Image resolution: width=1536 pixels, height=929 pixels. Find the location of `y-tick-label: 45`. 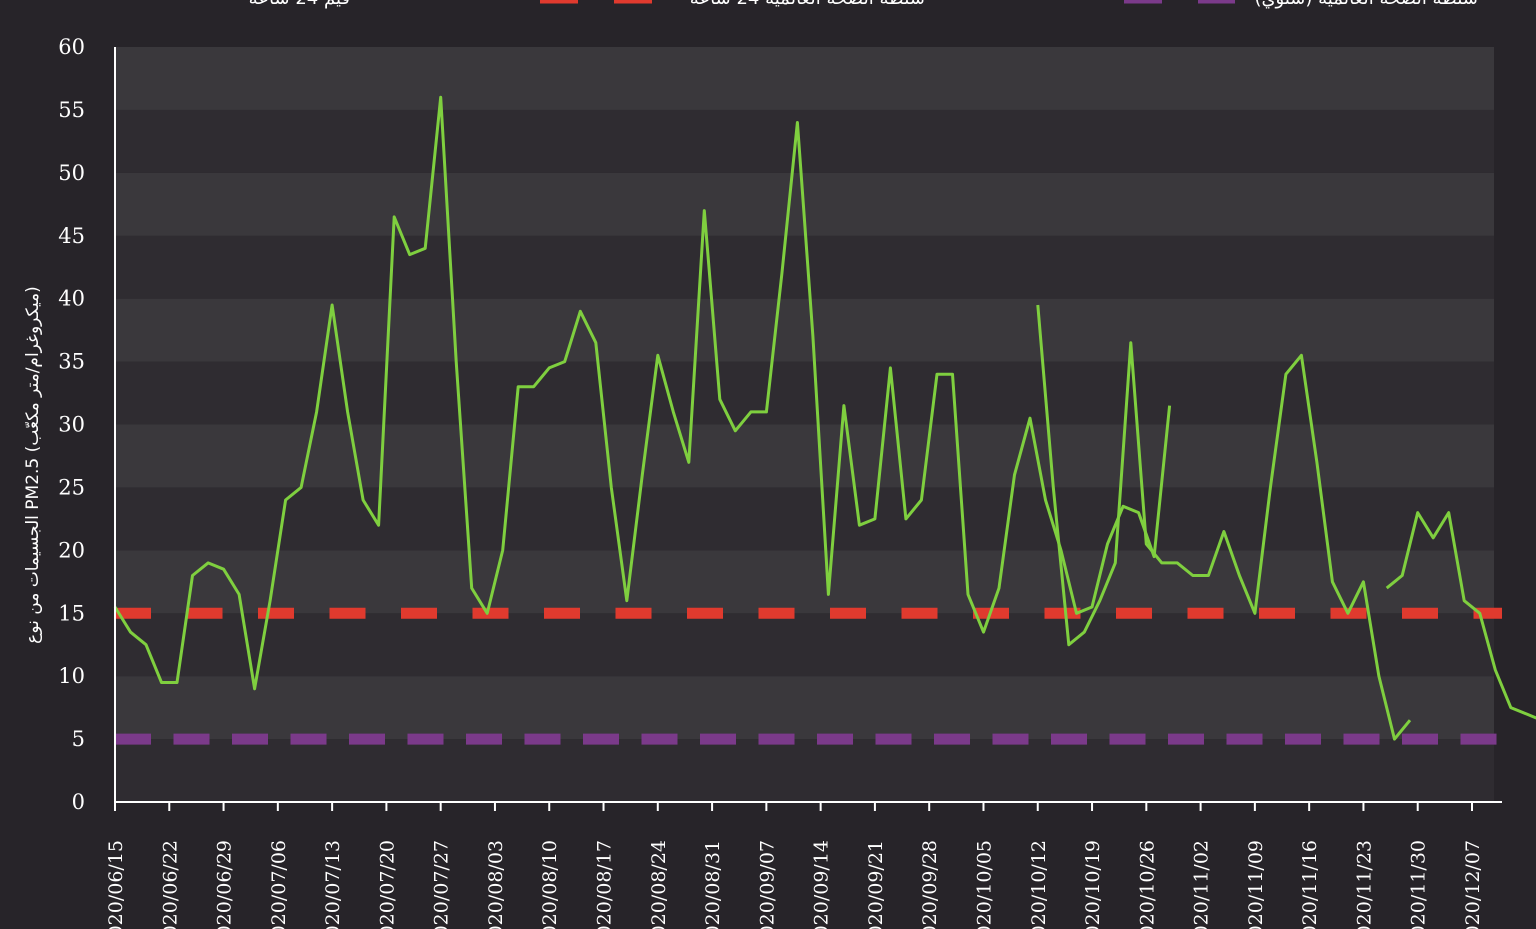

y-tick-label: 45 is located at coordinates (71, 236).